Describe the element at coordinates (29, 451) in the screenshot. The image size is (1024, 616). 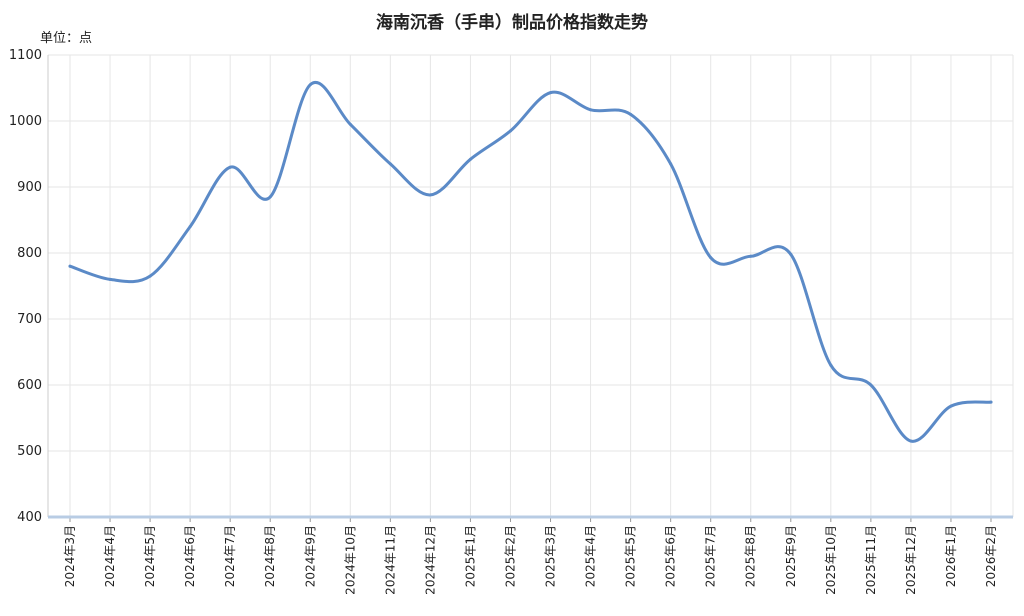
I see `y-tick-label: 500` at that location.